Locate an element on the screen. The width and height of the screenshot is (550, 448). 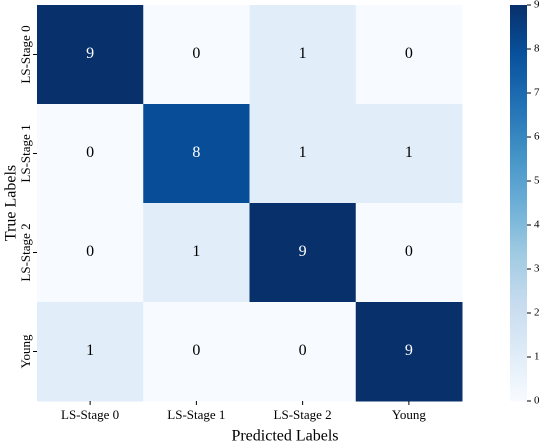
x-tick-label: Young is located at coordinates (409, 414).